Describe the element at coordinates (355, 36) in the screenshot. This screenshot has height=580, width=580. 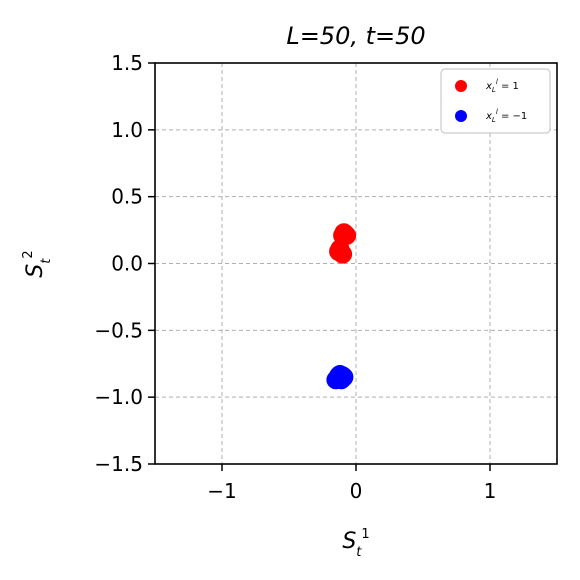
I see `chart-title: L=50, t=50` at that location.